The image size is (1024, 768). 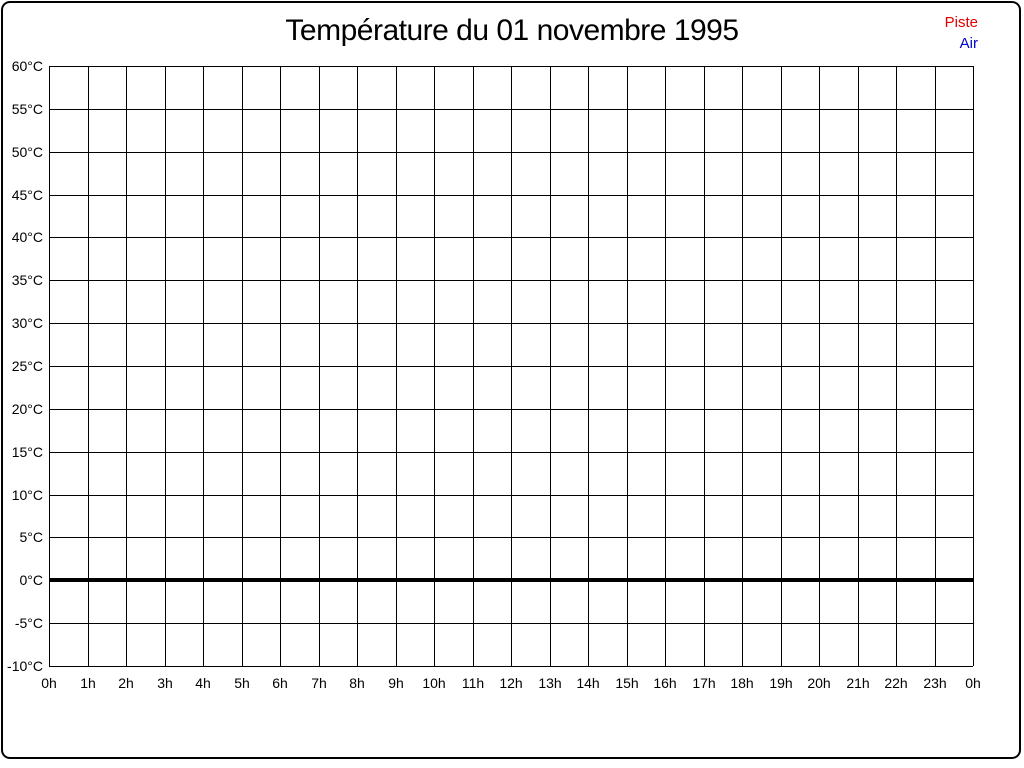 I want to click on y-tick-label: 50°C, so click(x=27, y=152).